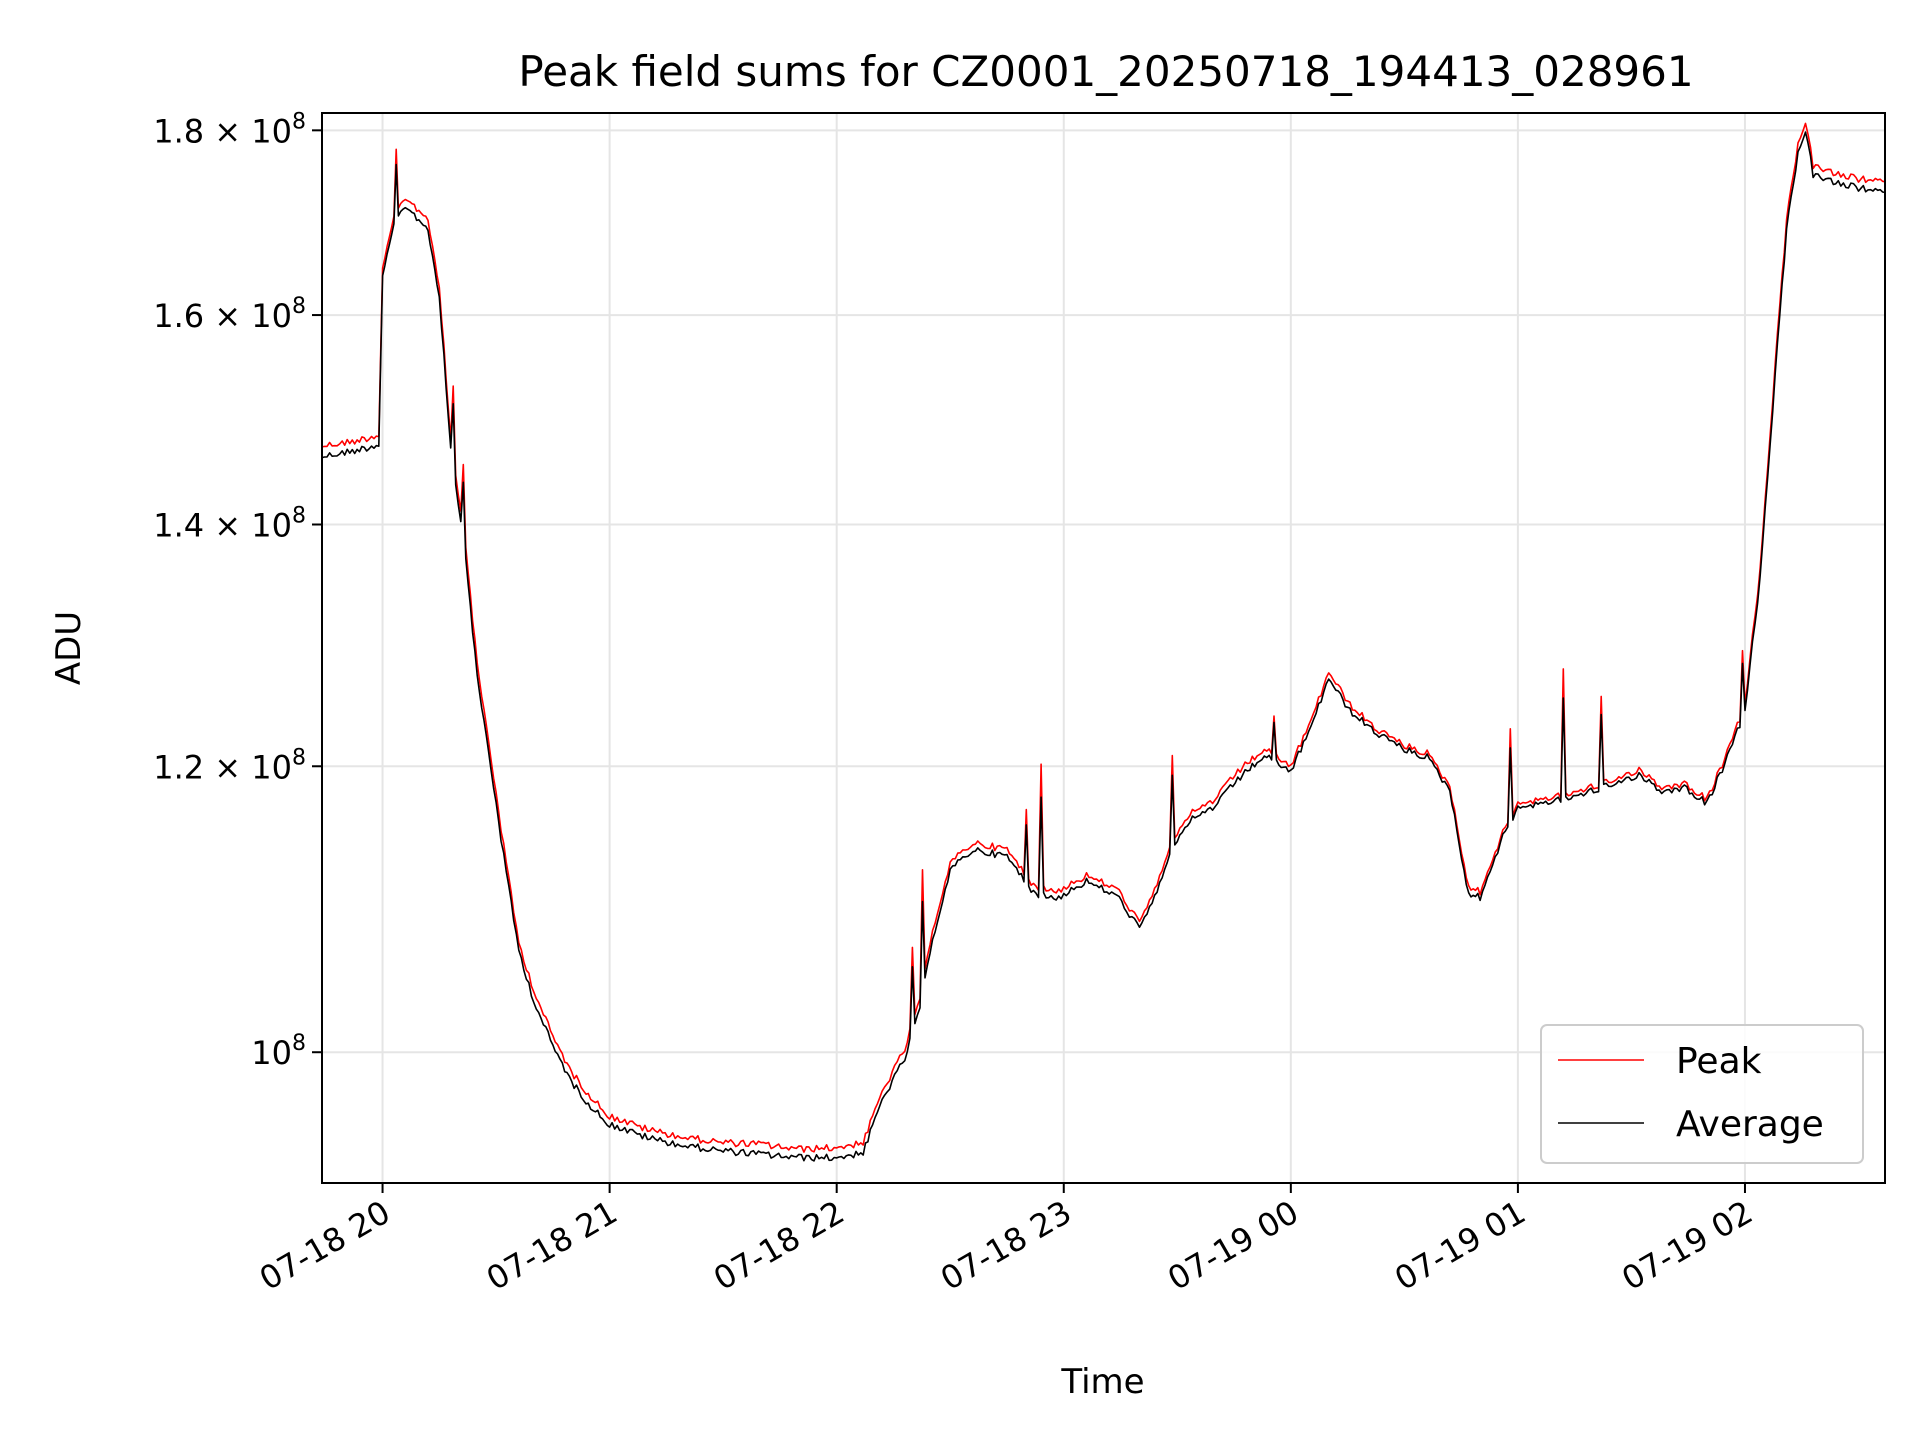  What do you see at coordinates (222, 767) in the screenshot?
I see `y-tick-mantissa: 1.2 × 10` at bounding box center [222, 767].